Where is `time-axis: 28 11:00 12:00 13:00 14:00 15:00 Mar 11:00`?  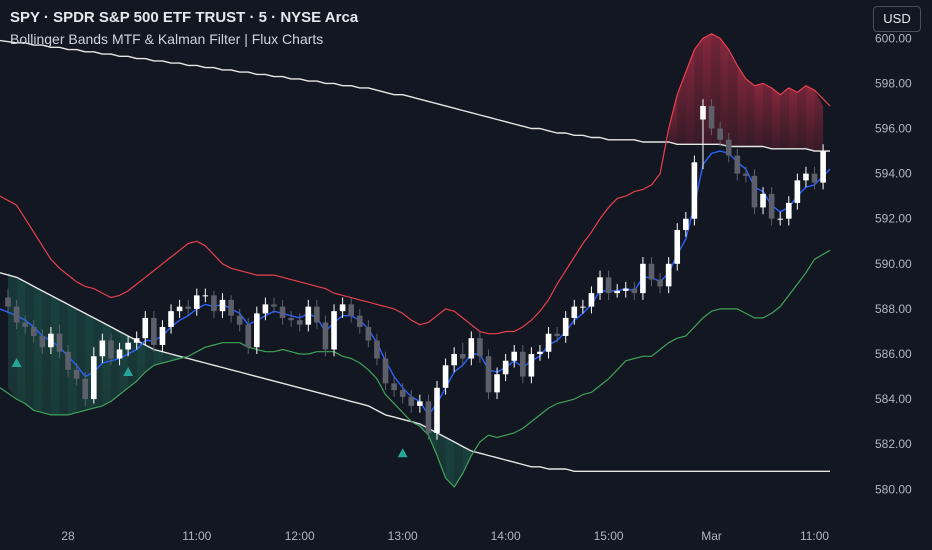 time-axis: 28 11:00 12:00 13:00 14:00 15:00 Mar 11:00 is located at coordinates (445, 536).